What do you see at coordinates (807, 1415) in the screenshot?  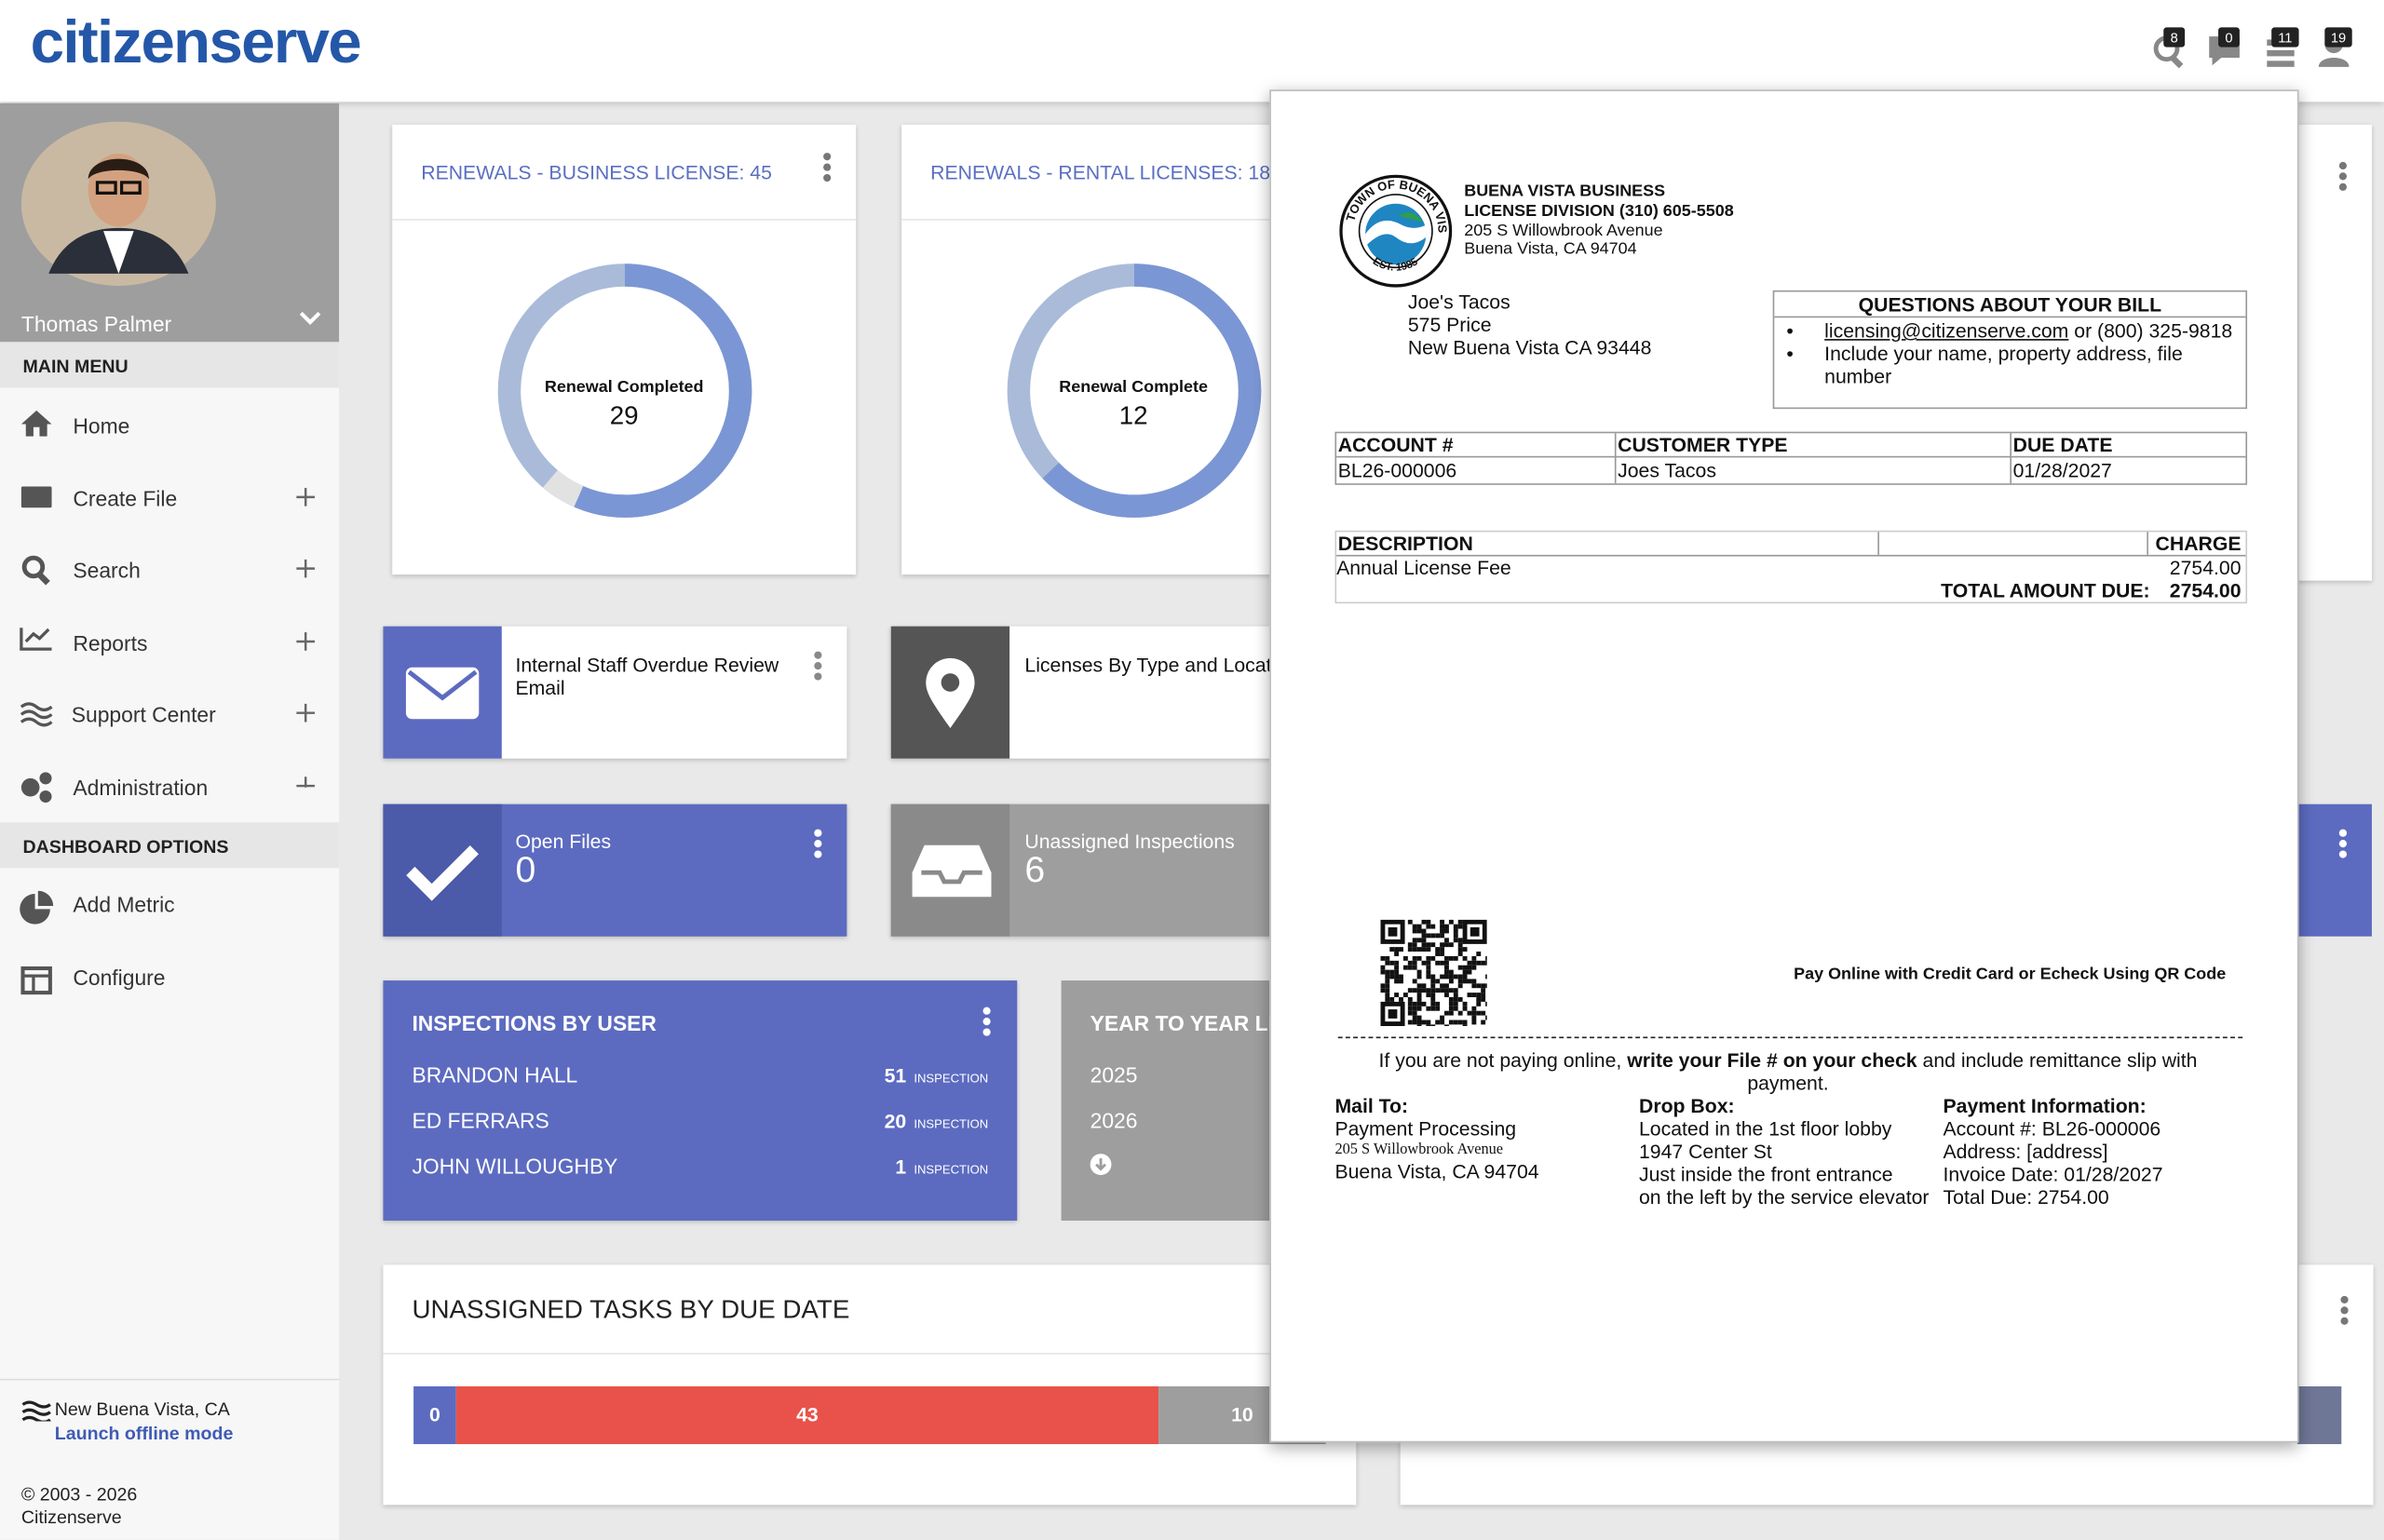 I see `bar-segment: 43` at bounding box center [807, 1415].